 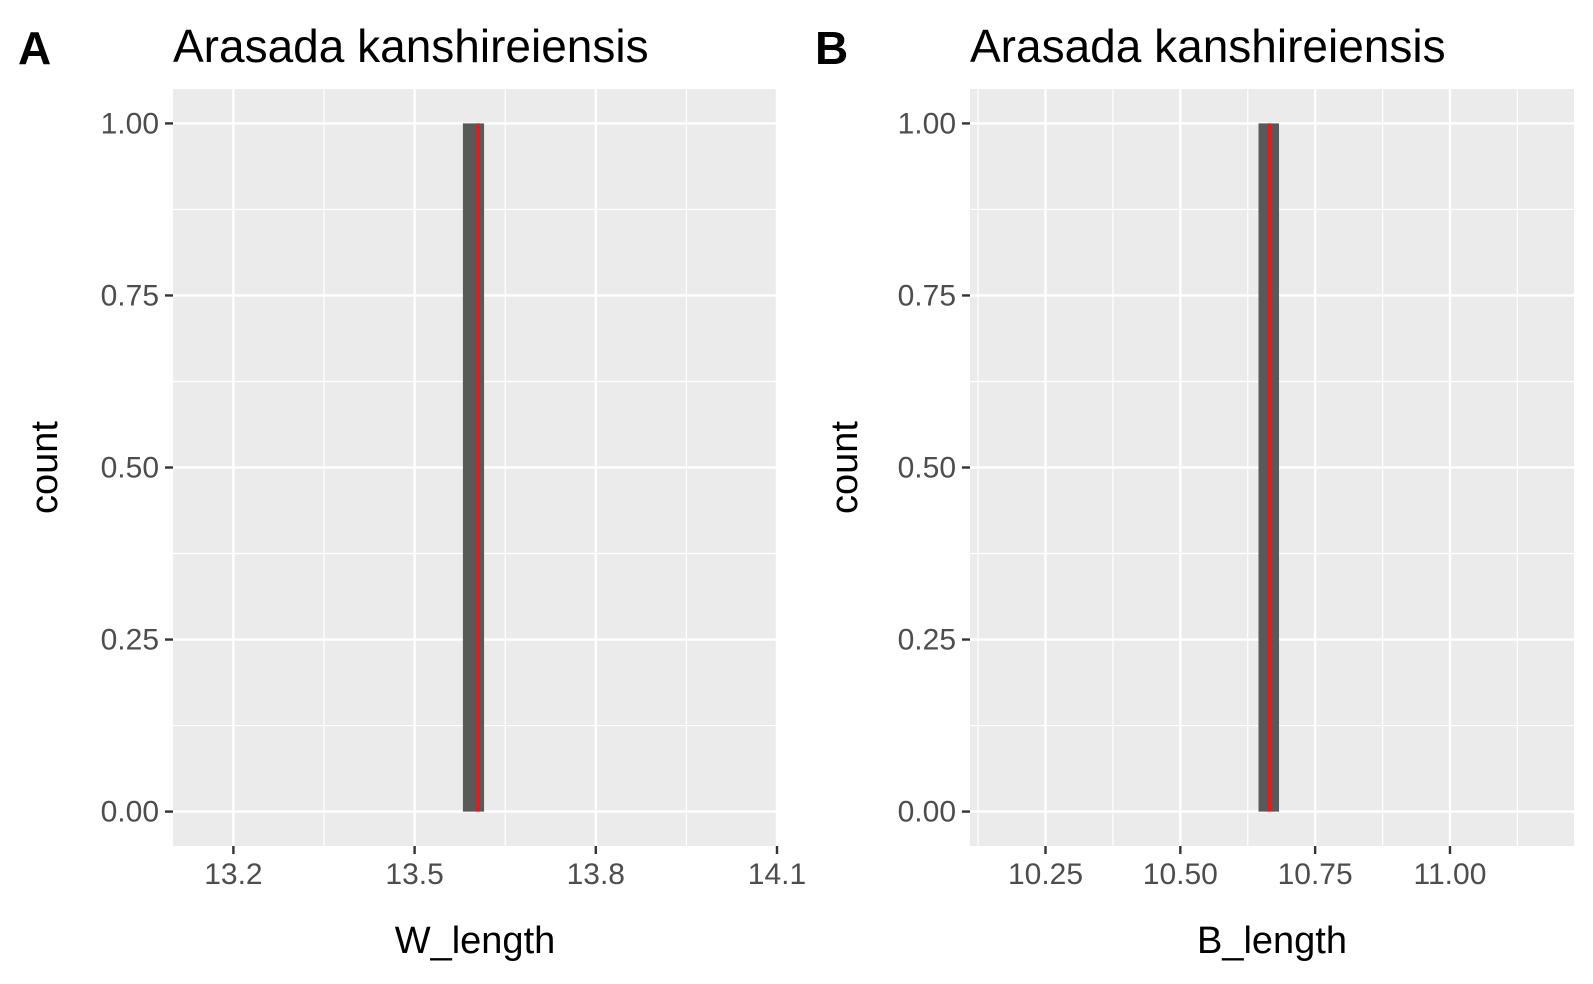 What do you see at coordinates (1272, 941) in the screenshot?
I see `x-axis-title: B_length` at bounding box center [1272, 941].